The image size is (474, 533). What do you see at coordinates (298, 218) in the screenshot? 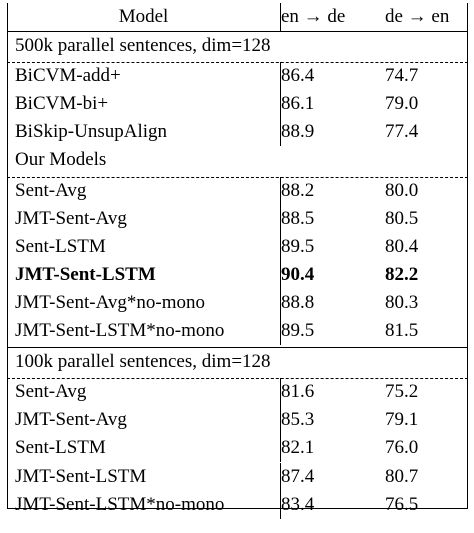
I see `row-en-de: 88.5` at bounding box center [298, 218].